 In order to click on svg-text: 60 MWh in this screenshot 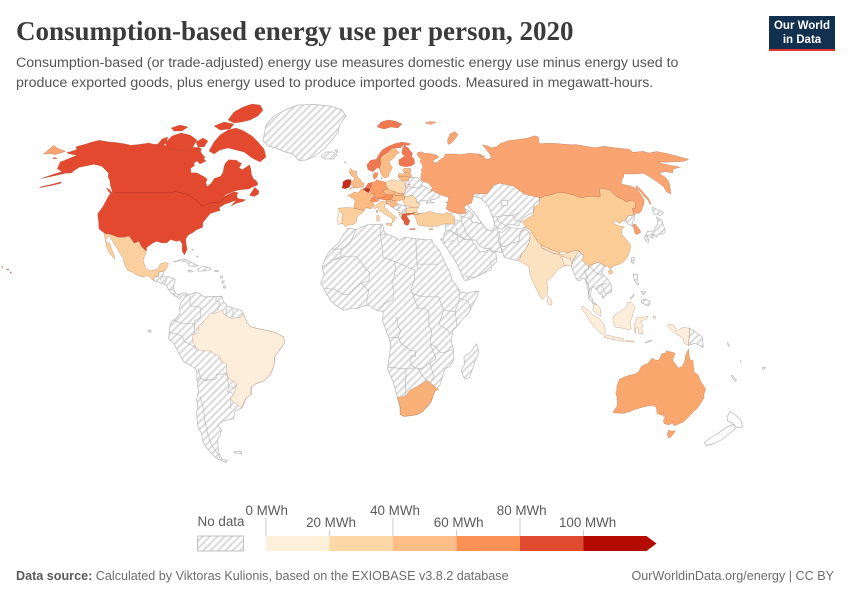, I will do `click(459, 522)`.